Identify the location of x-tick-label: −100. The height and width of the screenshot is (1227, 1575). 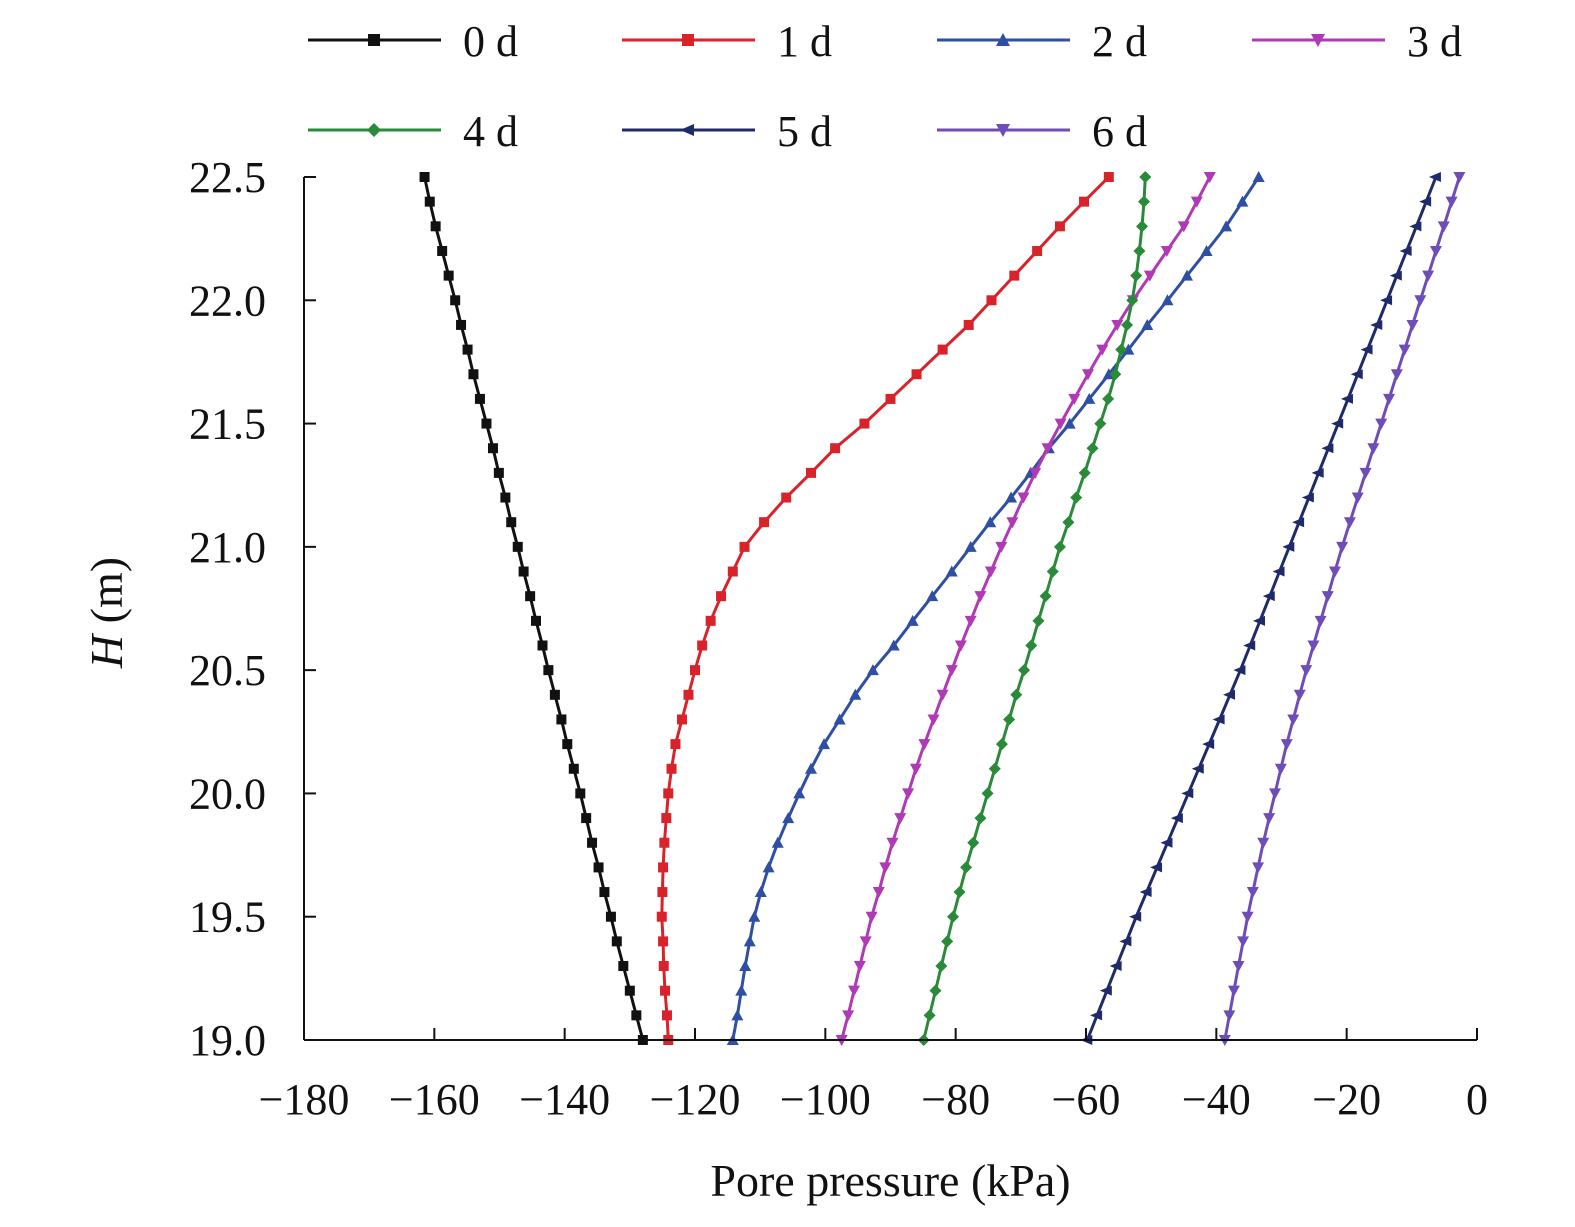
(825, 1099).